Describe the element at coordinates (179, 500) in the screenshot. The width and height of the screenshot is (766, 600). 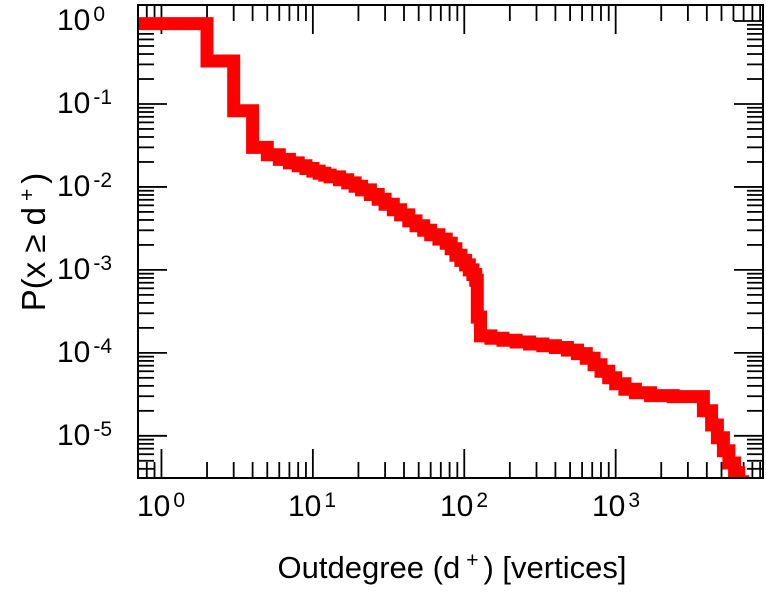
I see `x-tick-exponent: 0` at that location.